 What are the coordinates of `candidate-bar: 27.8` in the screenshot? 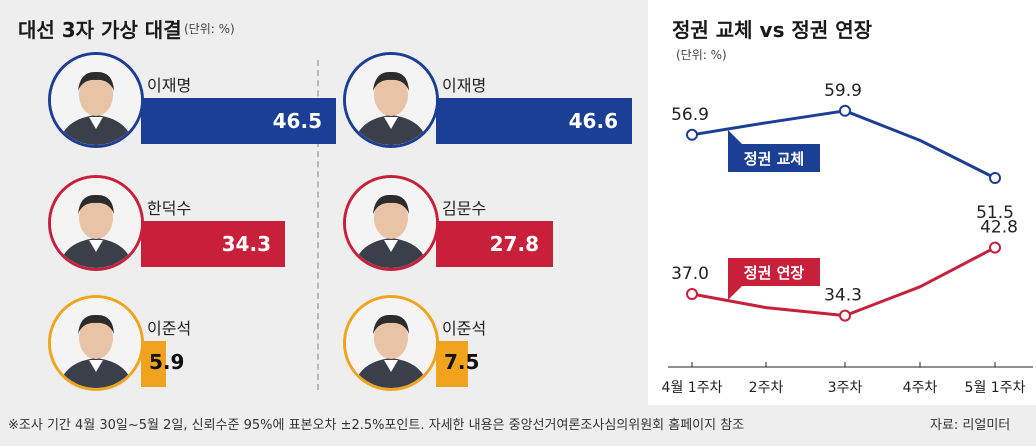 It's located at (494, 244).